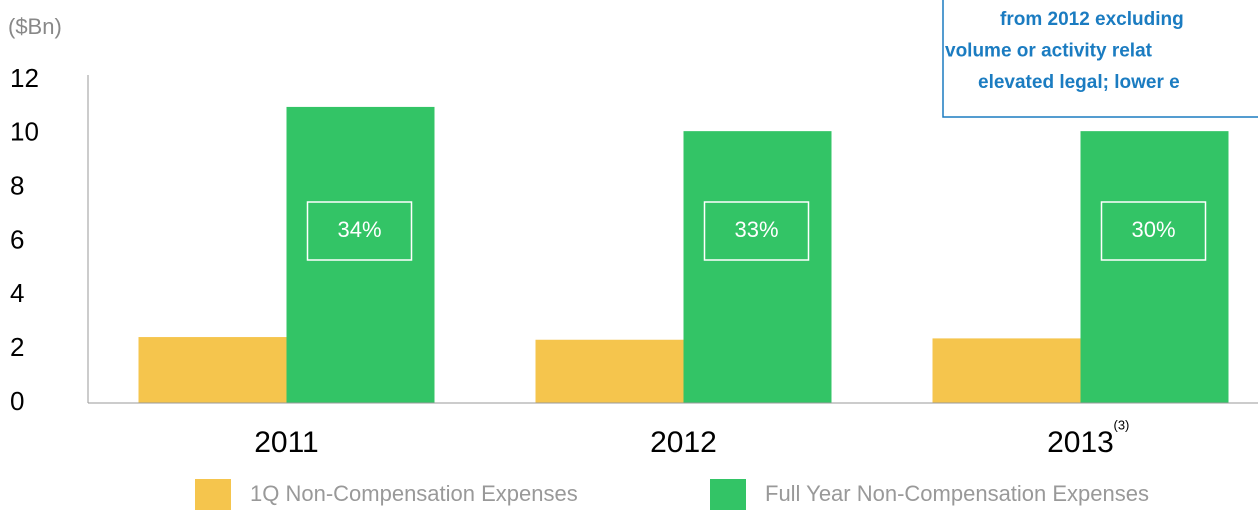 The width and height of the screenshot is (1258, 510). What do you see at coordinates (1092, 19) in the screenshot?
I see `callout-text: from 2012 excluding` at bounding box center [1092, 19].